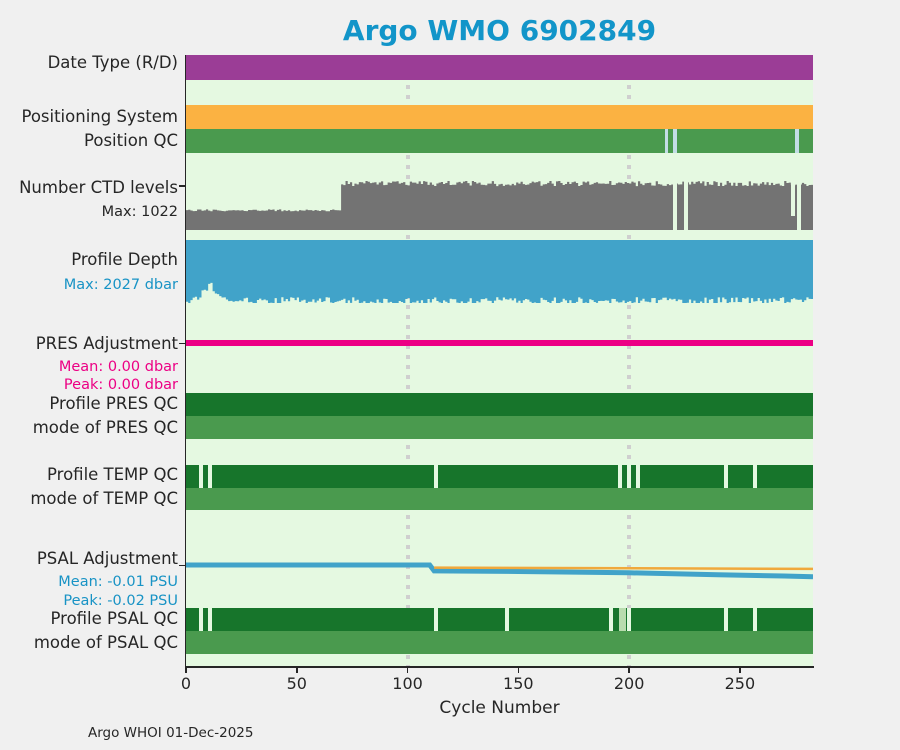 The width and height of the screenshot is (900, 750). What do you see at coordinates (124, 259) in the screenshot?
I see `row-label-5: Profile Depth` at bounding box center [124, 259].